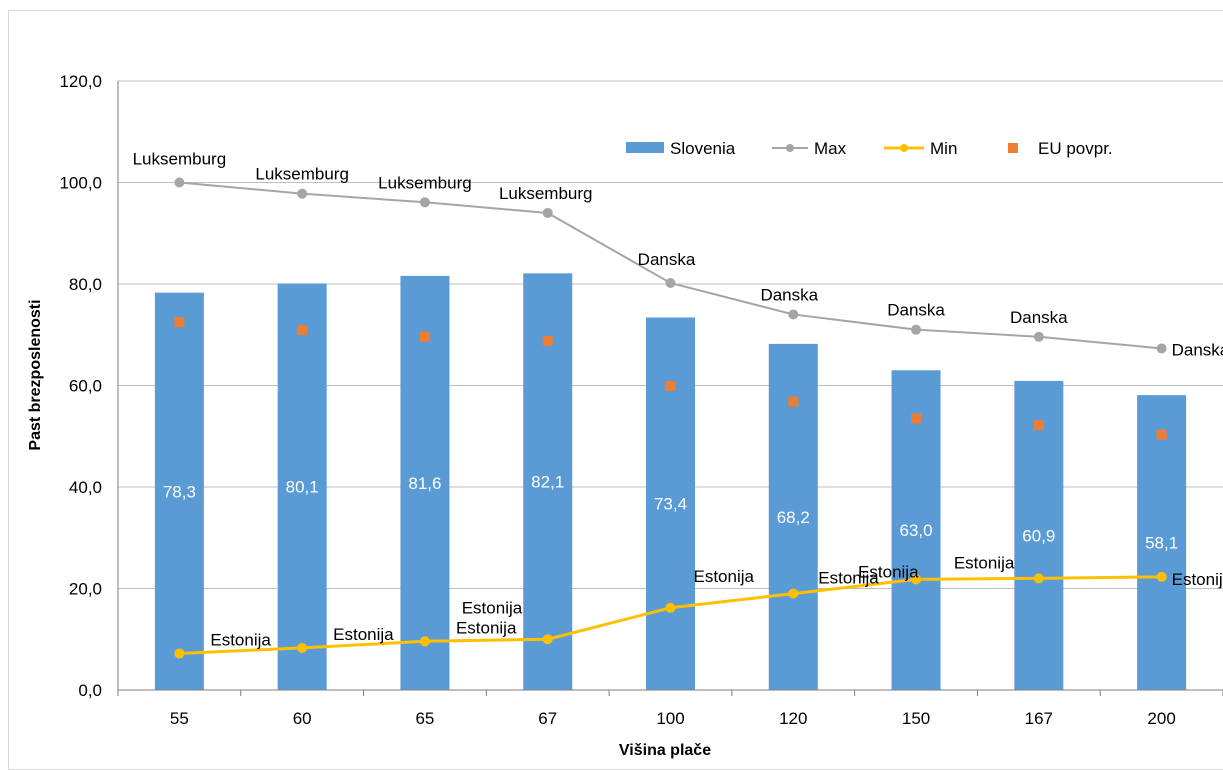 This screenshot has height=770, width=1223. Describe the element at coordinates (90, 690) in the screenshot. I see `y-tick-label: 0,0` at that location.